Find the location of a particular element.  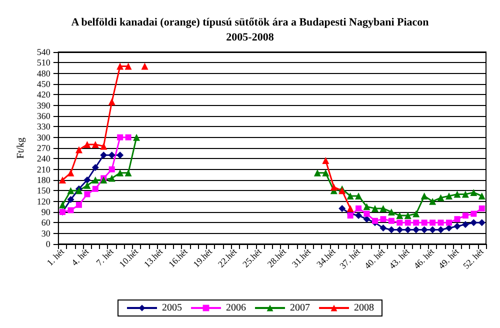

y-tick-label: 450 is located at coordinates (43, 84).